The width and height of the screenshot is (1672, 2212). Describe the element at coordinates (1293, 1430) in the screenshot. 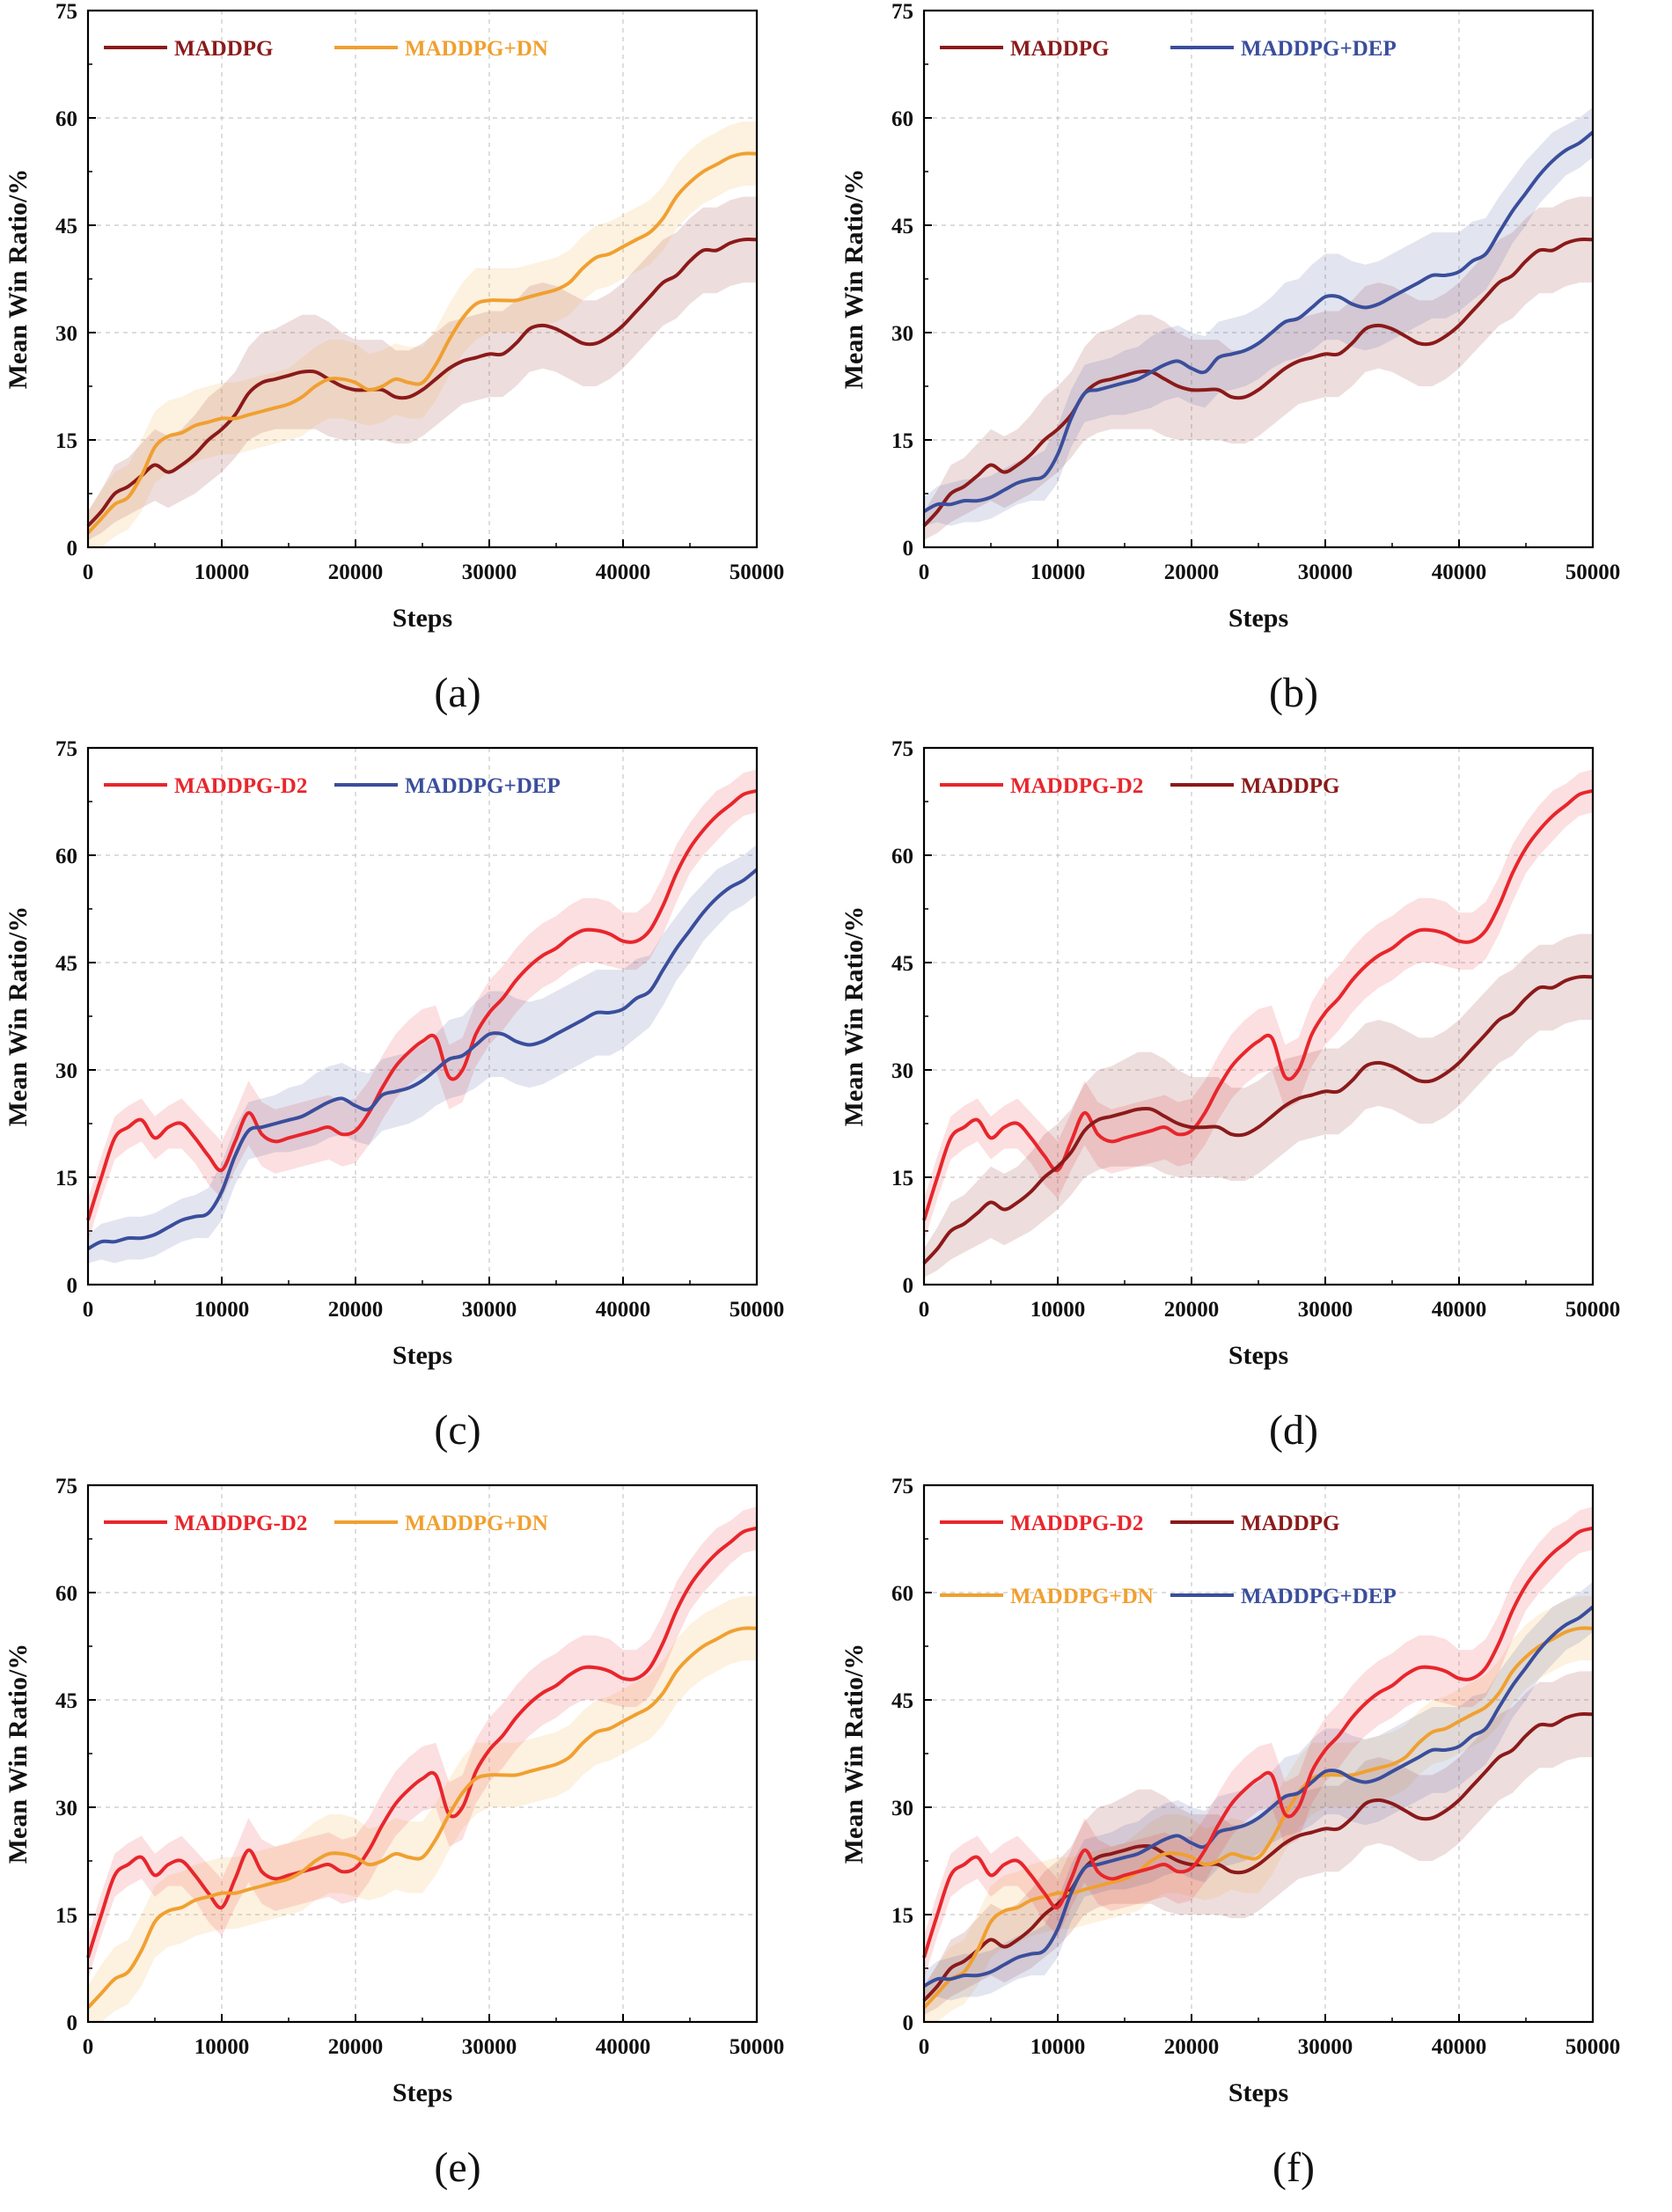

I see `caption-d: (d)` at that location.